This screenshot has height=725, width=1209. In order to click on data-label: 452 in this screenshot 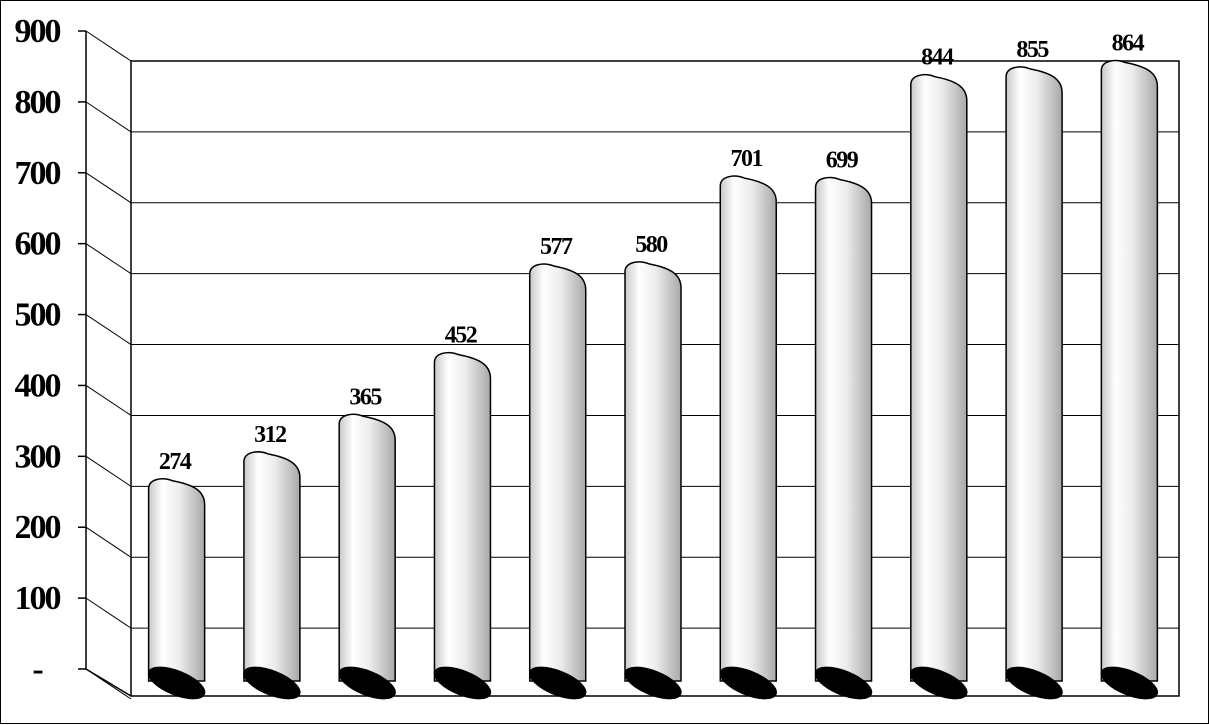, I will do `click(461, 336)`.